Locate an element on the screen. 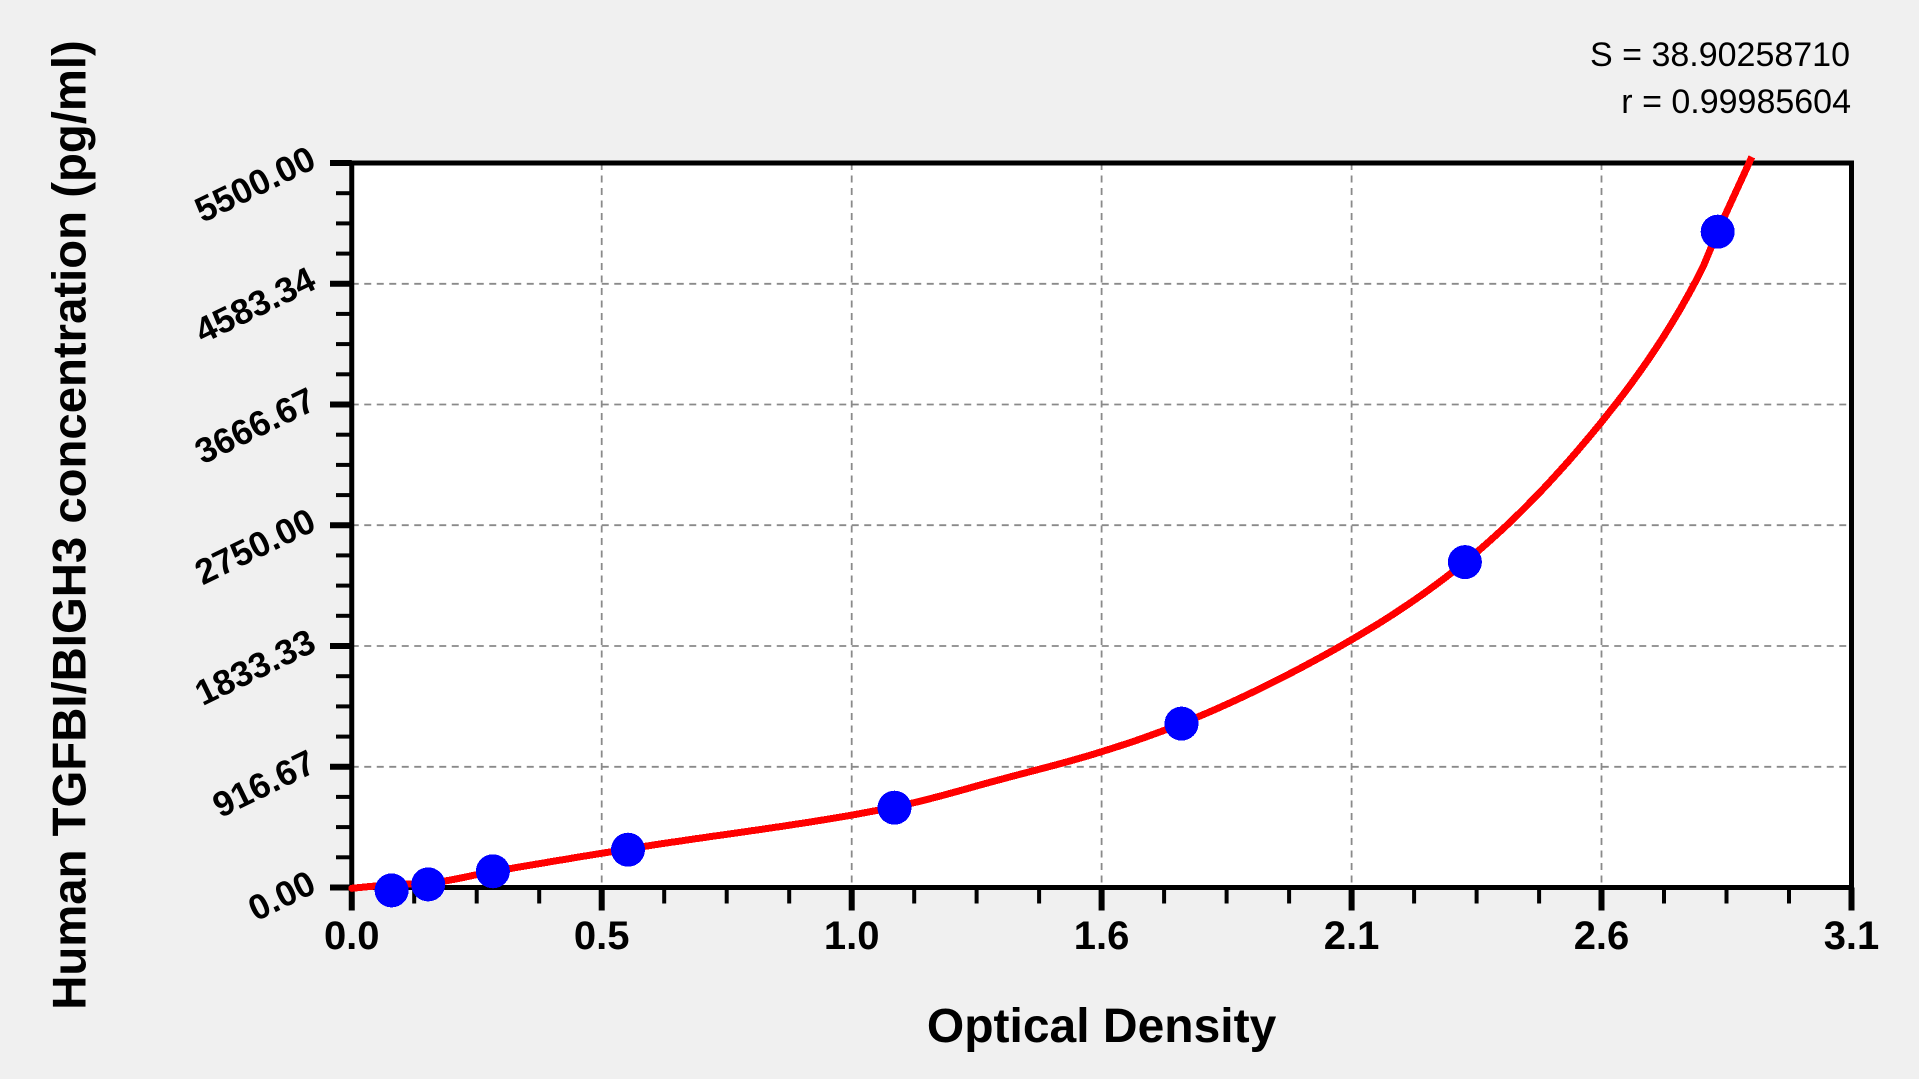  svg-text:Human TGFBI/BIGH3 concentratio: Human TGFBI/BIGH3 concentration (pg/ml) is located at coordinates (70, 525).